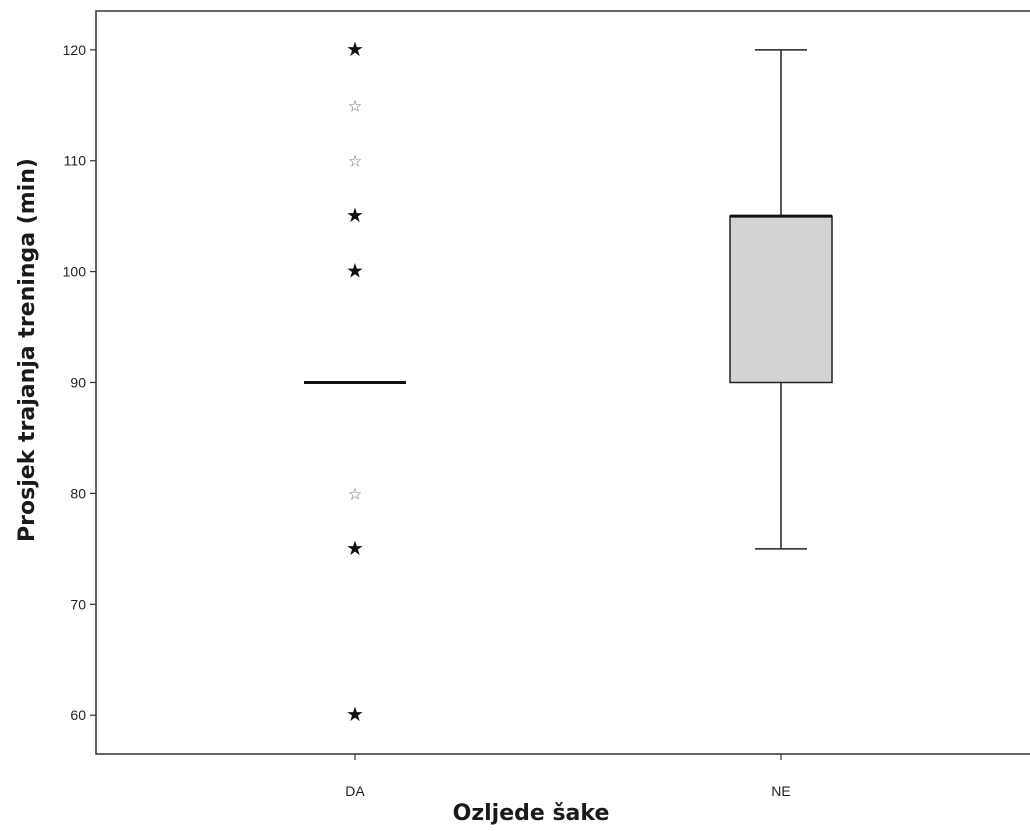  What do you see at coordinates (355, 381) in the screenshot?
I see `box-da: ★ ☆ ☆ ★ ★ ☆ ★ ★` at bounding box center [355, 381].